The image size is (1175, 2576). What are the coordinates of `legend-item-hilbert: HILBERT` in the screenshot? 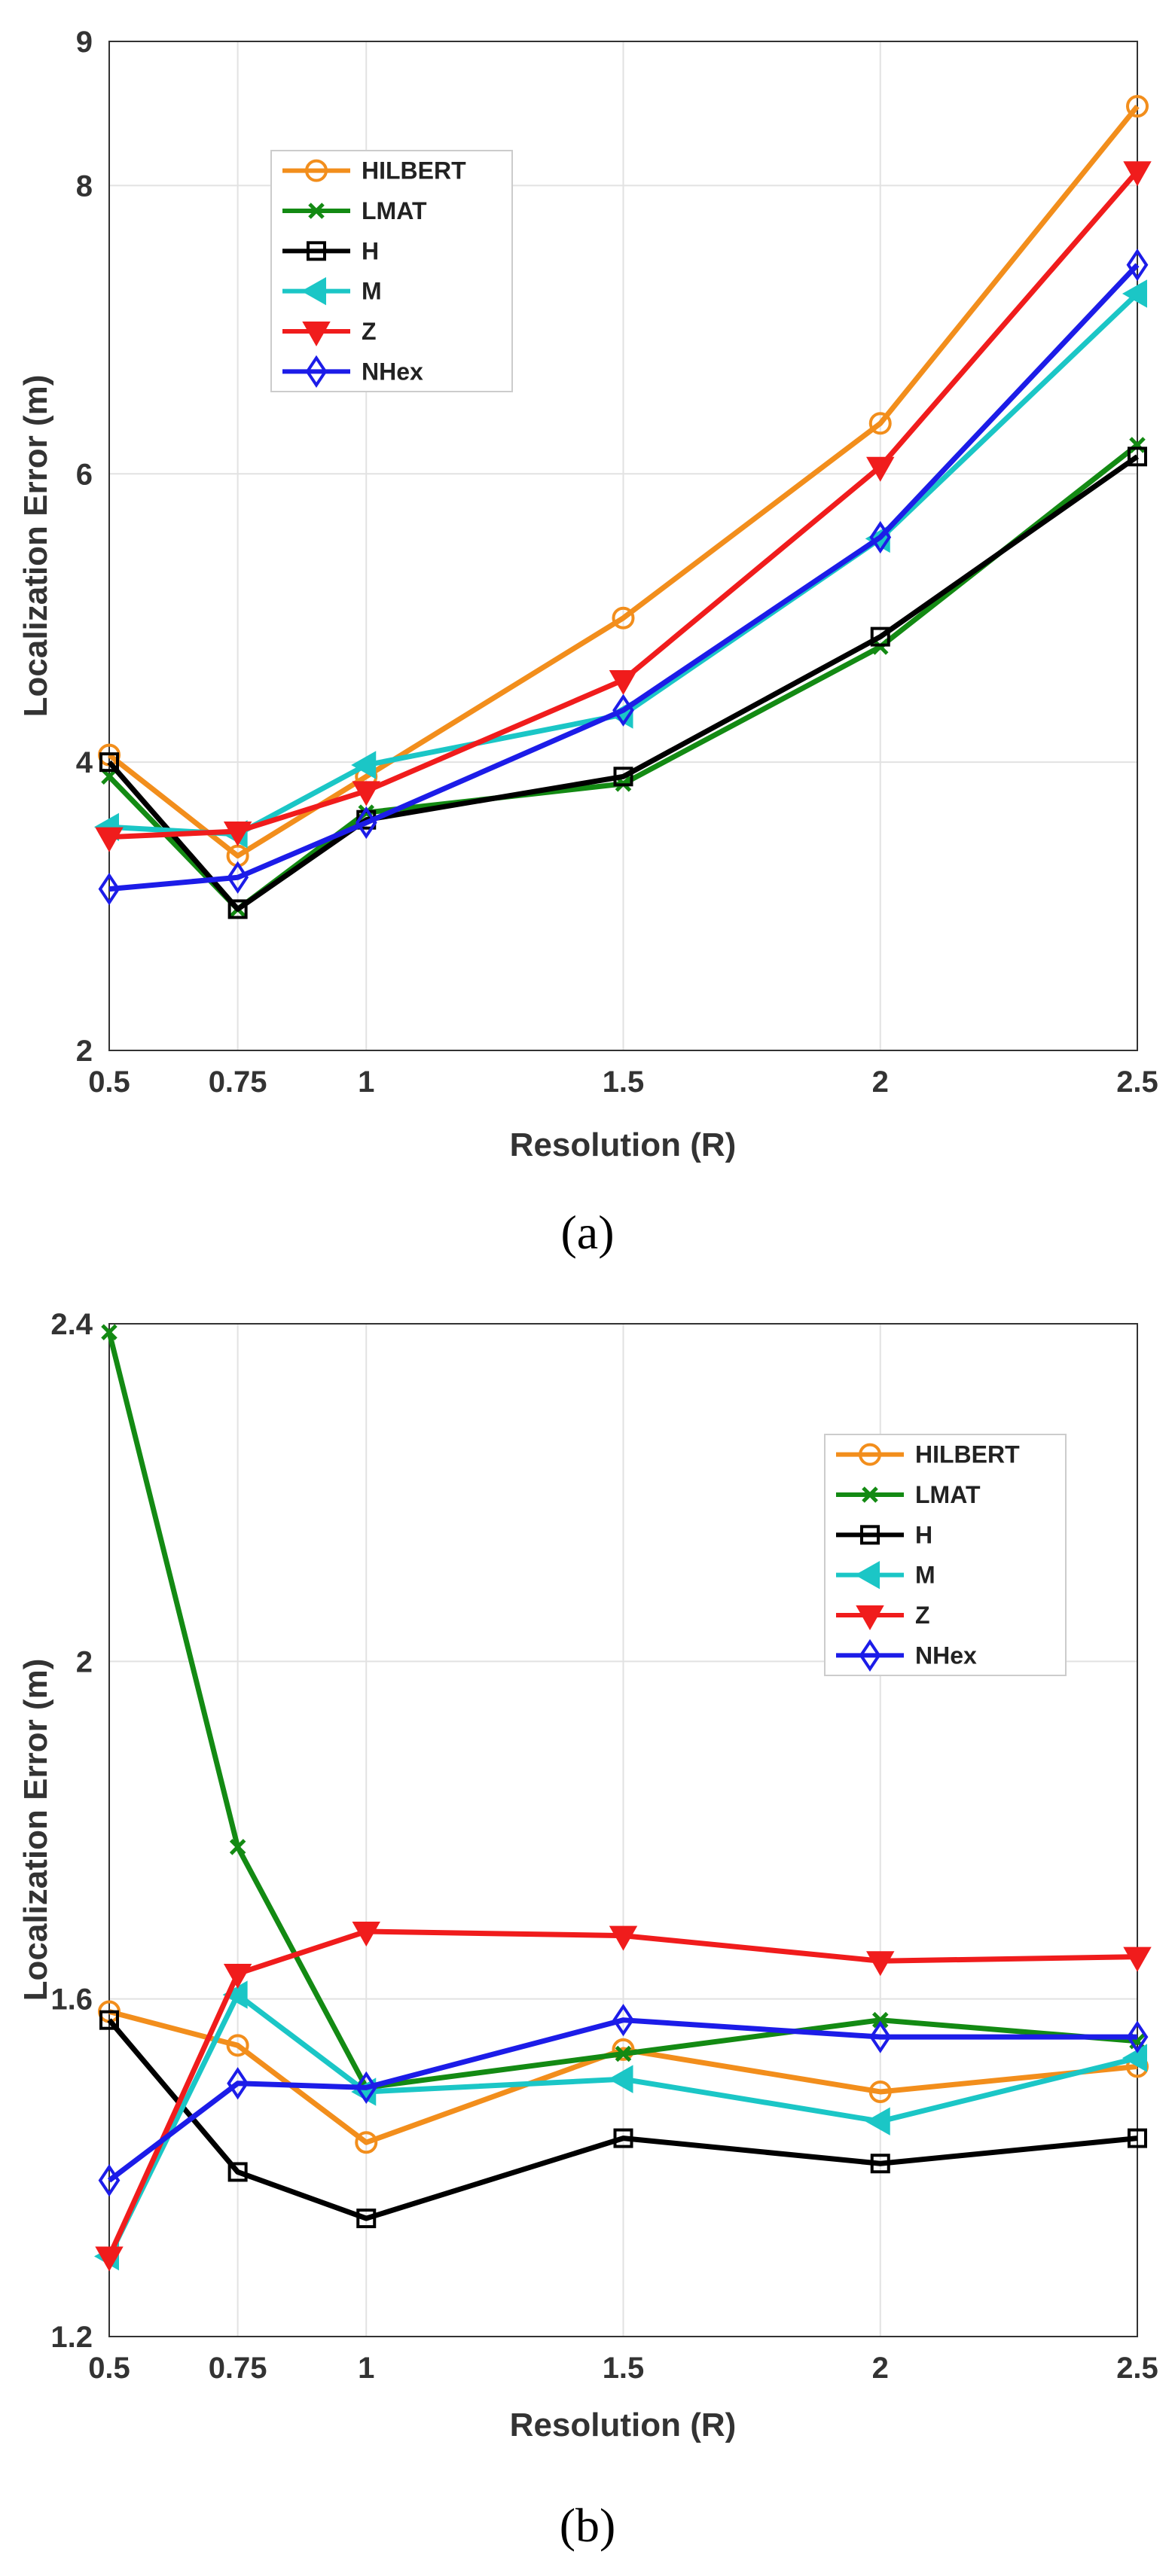 It's located at (374, 170).